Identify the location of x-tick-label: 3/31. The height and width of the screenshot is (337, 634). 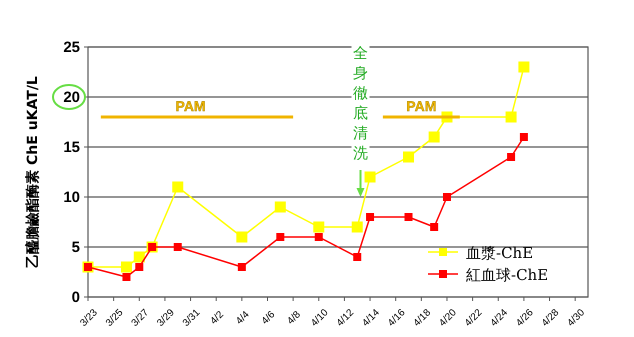
(191, 317).